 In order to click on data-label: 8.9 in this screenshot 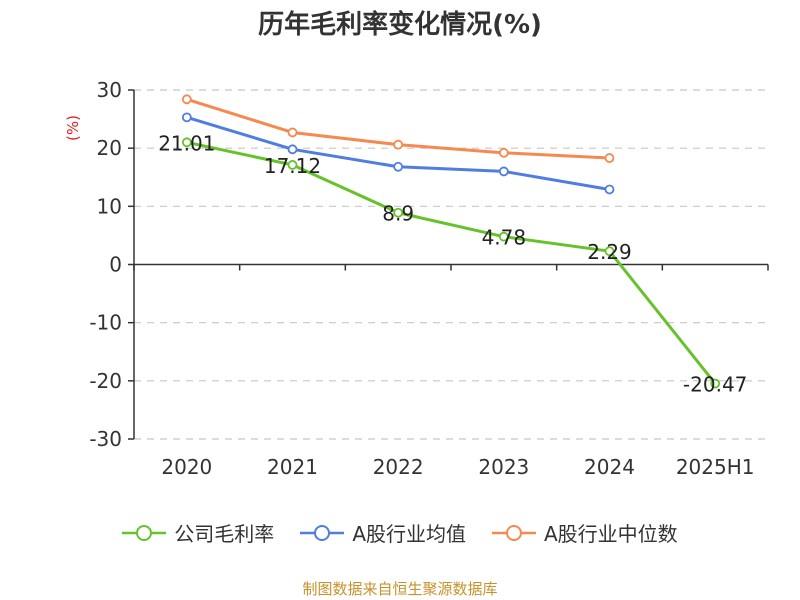, I will do `click(398, 214)`.